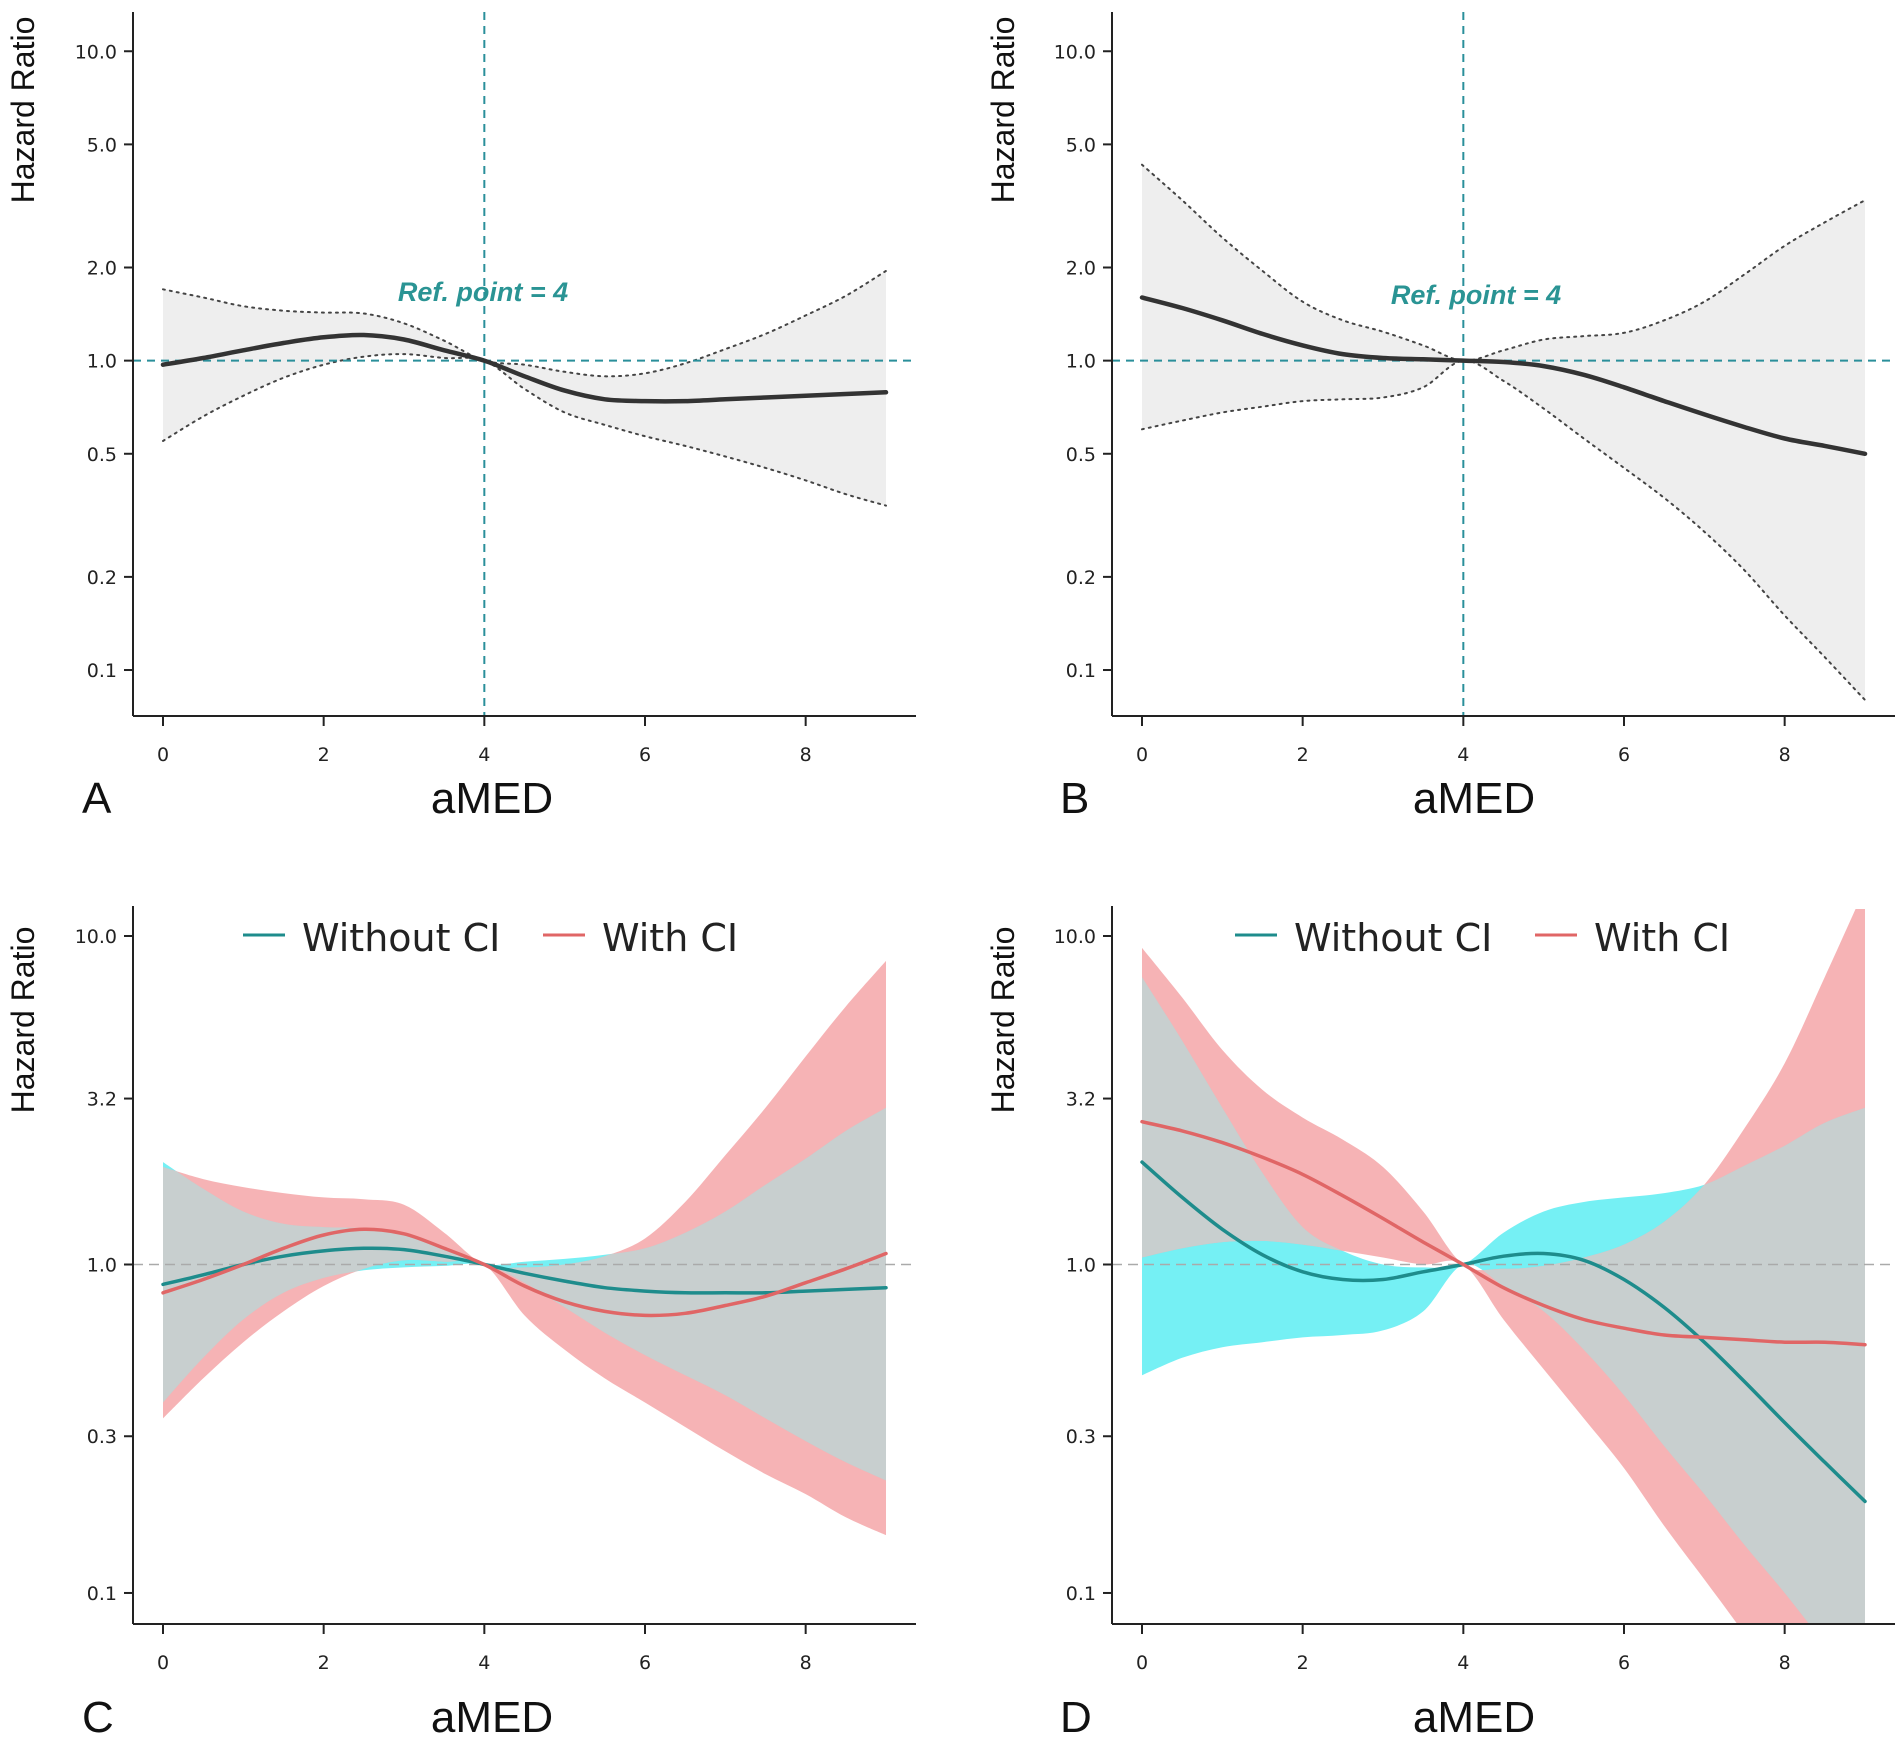  I want to click on panel-d-y-tick-label: 3.2, so click(1081, 1100).